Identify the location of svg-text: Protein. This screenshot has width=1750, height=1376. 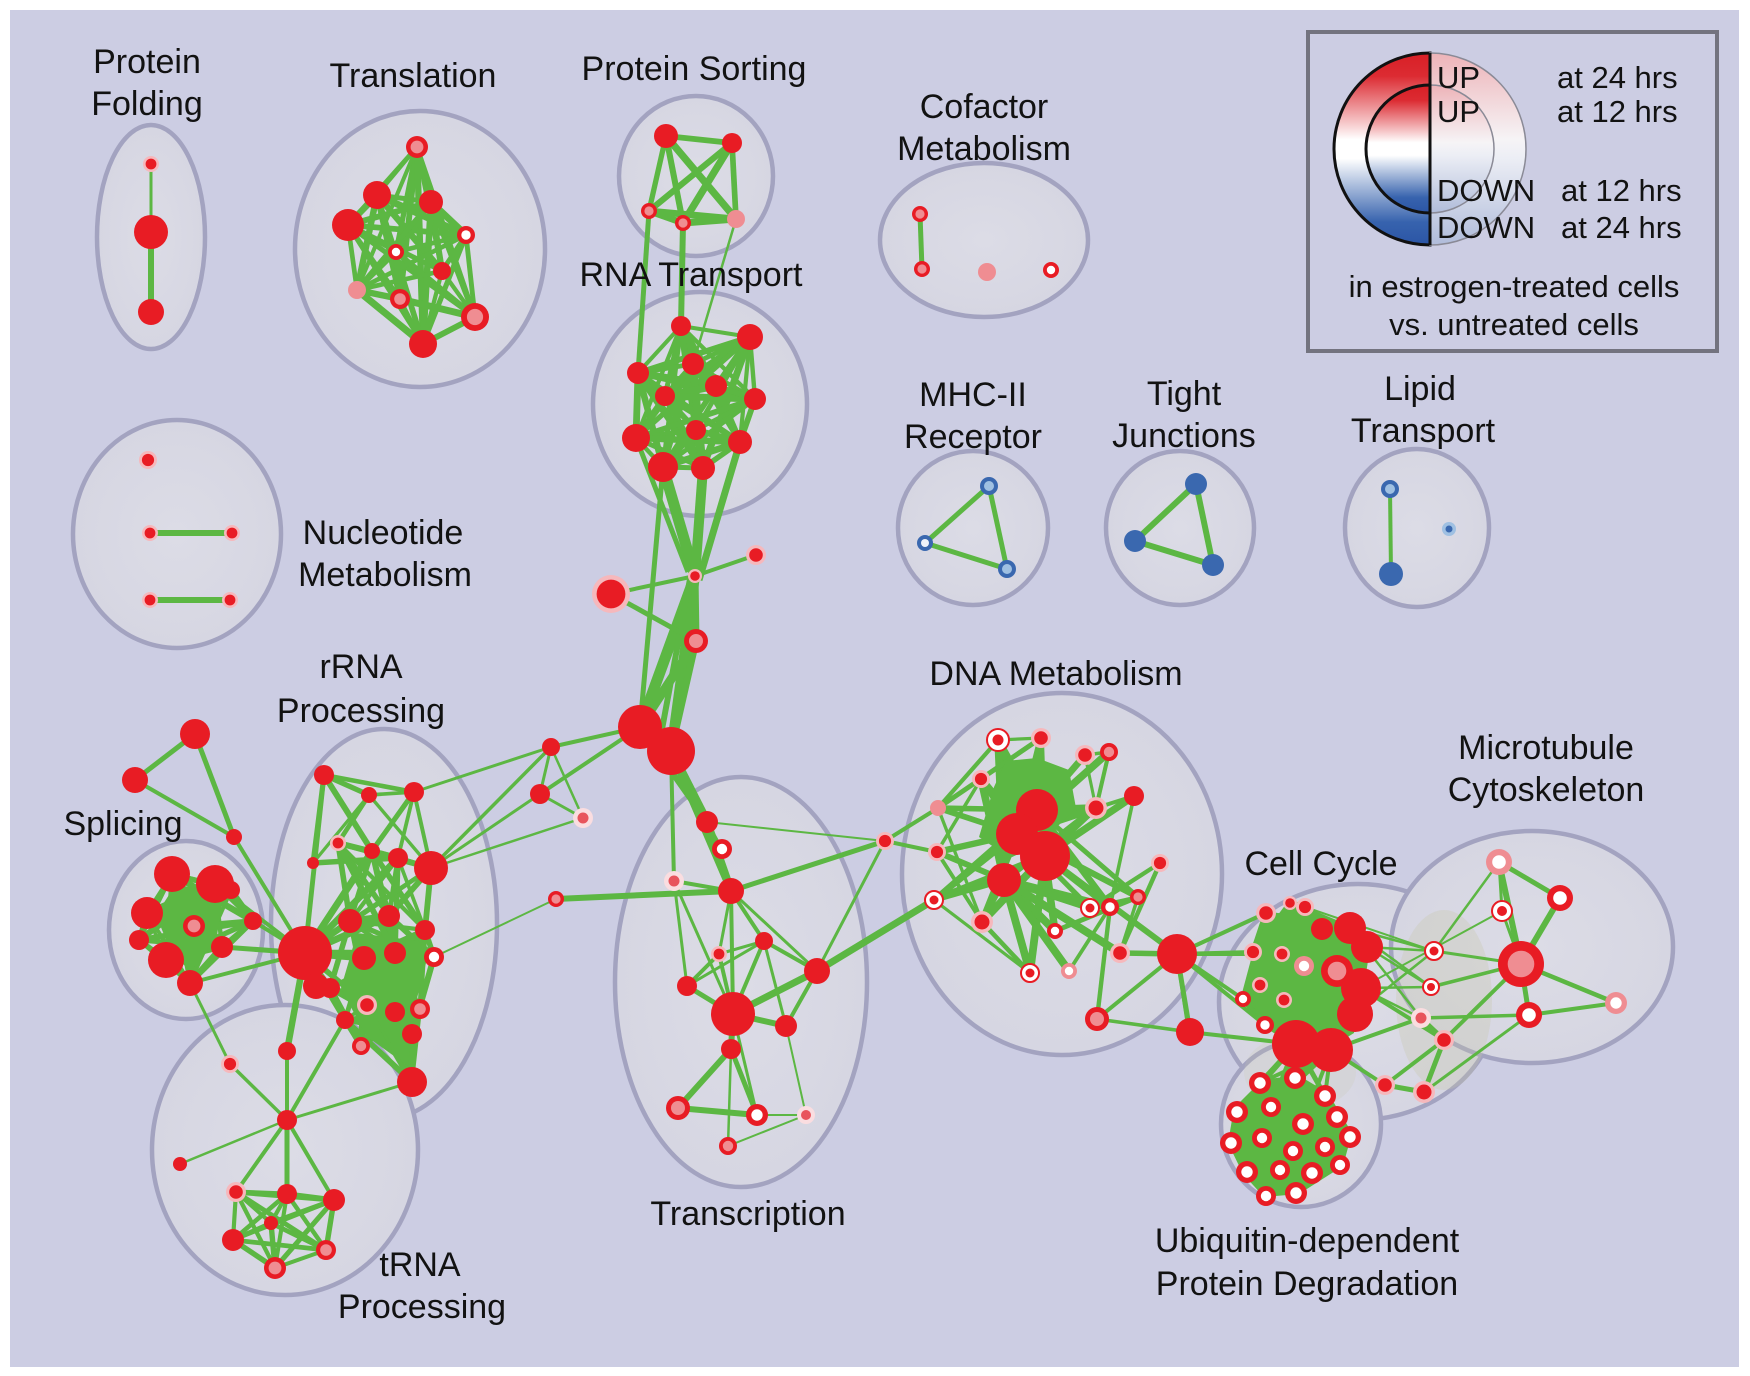
(147, 62).